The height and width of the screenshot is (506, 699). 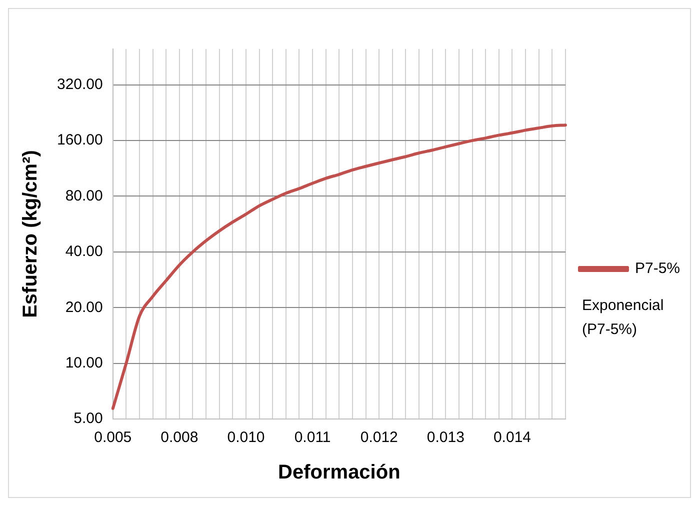 What do you see at coordinates (379, 437) in the screenshot?
I see `x-tick-label: 0.012` at bounding box center [379, 437].